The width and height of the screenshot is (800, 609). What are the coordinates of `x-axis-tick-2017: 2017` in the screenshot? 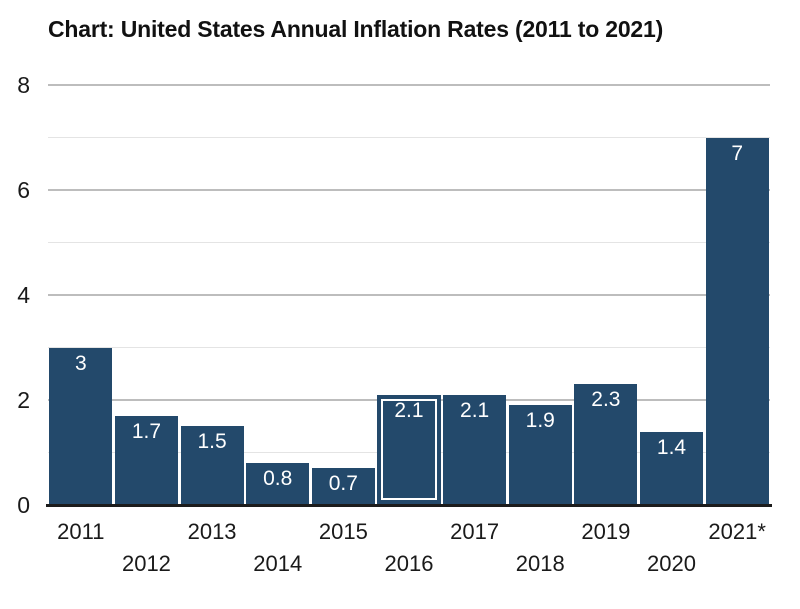 It's located at (475, 531).